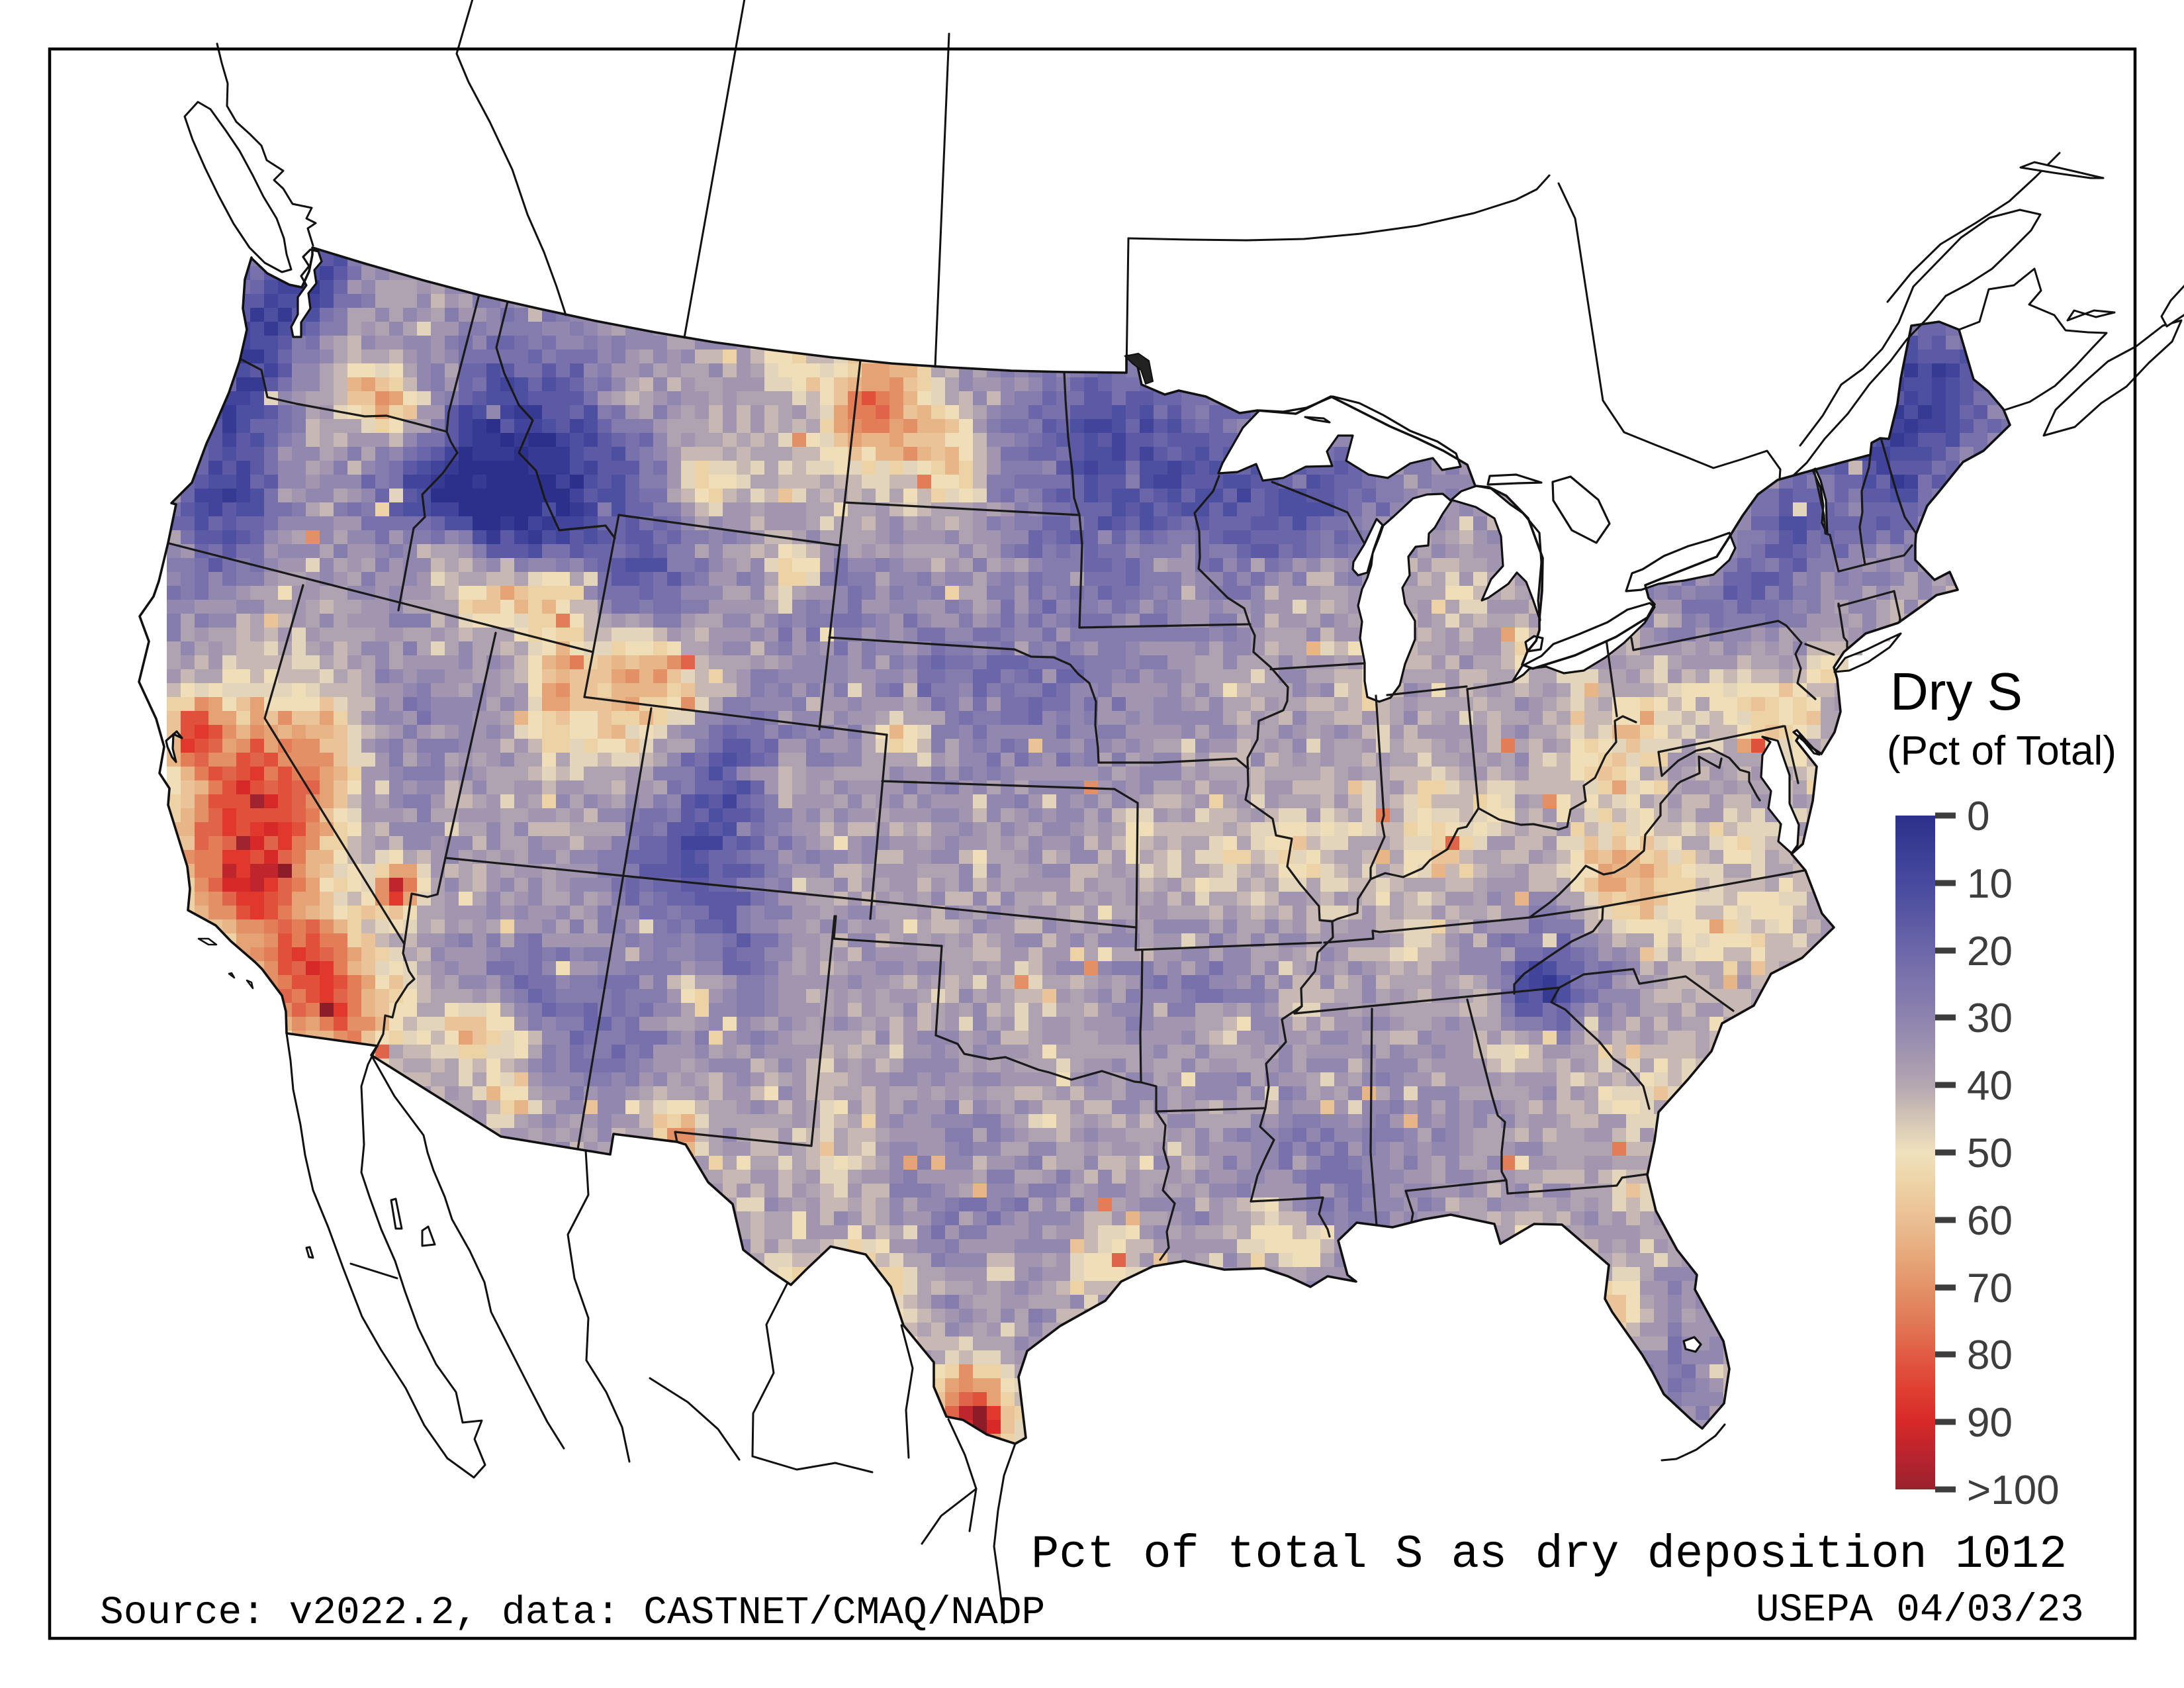  Describe the element at coordinates (1990, 1018) in the screenshot. I see `svg-text: 30` at that location.